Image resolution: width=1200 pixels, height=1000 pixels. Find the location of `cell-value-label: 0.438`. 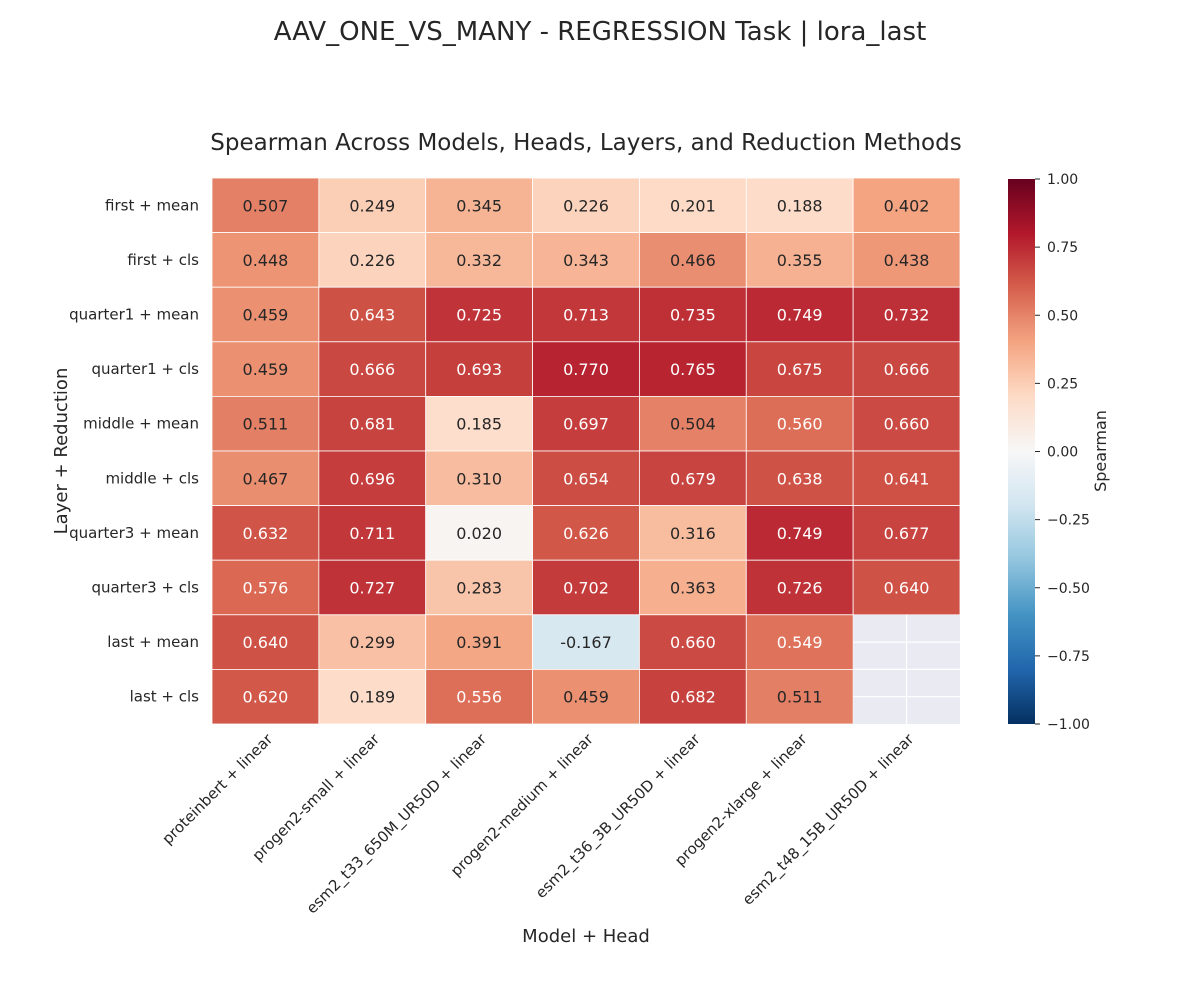

cell-value-label: 0.438 is located at coordinates (907, 260).